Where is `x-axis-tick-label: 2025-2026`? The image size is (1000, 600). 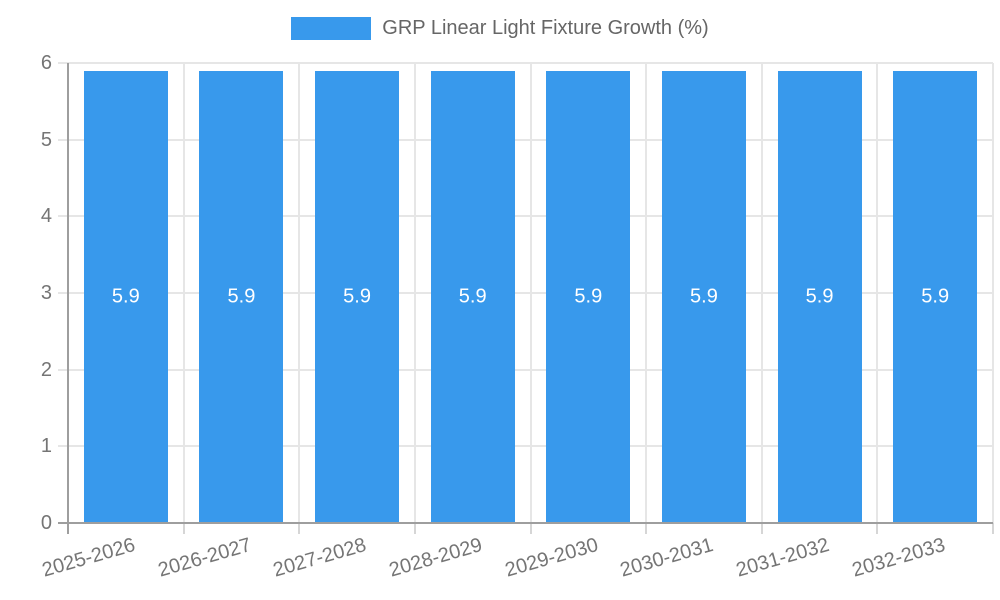 x-axis-tick-label: 2025-2026 is located at coordinates (88, 558).